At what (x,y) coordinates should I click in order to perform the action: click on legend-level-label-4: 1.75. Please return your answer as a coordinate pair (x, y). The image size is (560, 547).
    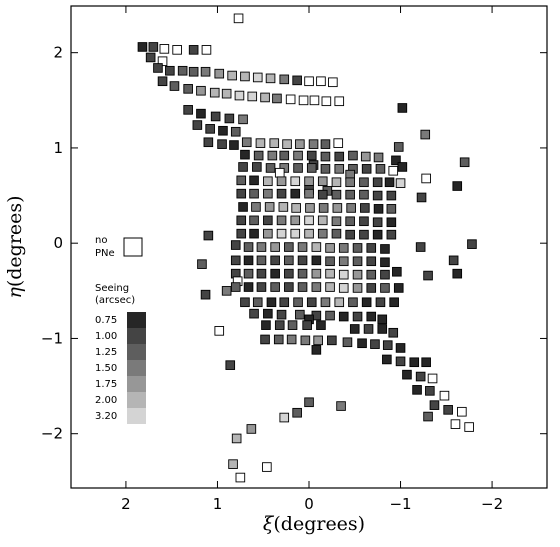
    Looking at the image, I should click on (106, 384).